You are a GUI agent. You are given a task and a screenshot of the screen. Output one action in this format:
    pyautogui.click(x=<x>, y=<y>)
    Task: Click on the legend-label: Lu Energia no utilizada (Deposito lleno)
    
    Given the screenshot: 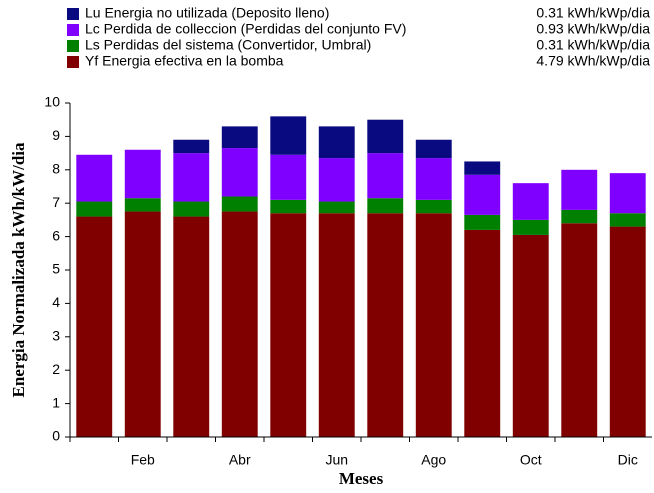 What is the action you would take?
    pyautogui.click(x=207, y=13)
    